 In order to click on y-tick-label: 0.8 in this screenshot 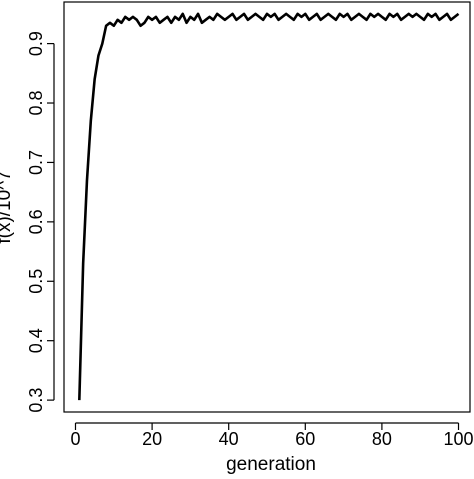, I will do `click(36, 102)`.